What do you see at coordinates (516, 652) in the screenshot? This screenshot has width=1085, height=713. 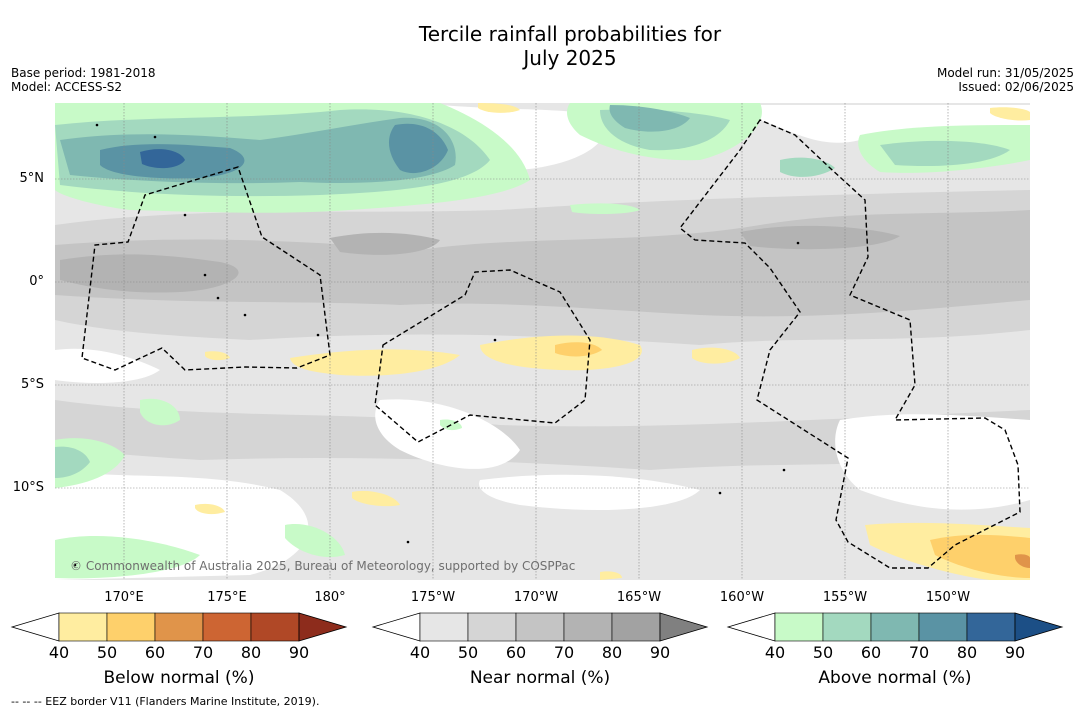 I see `cbar-near-tick-60: 60` at bounding box center [516, 652].